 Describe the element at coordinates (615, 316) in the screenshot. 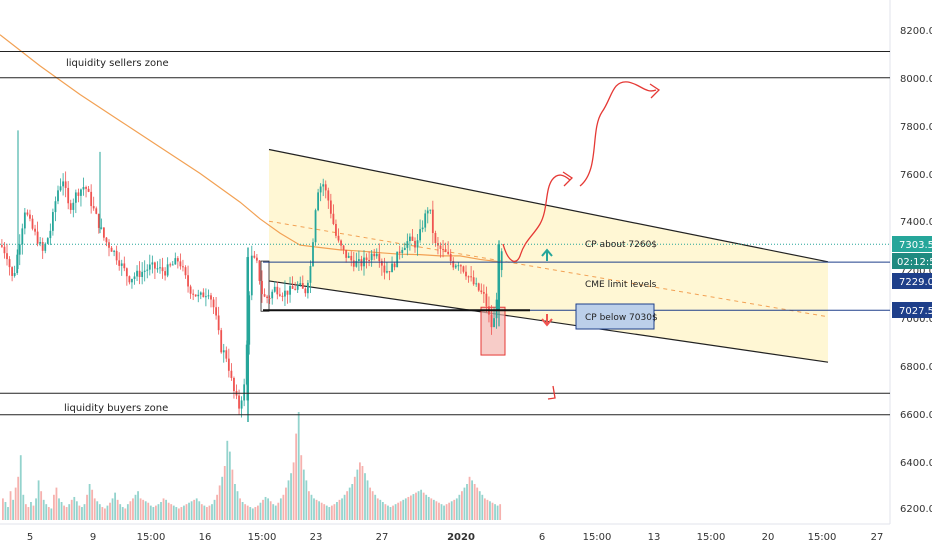

I see `cp-below-box` at that location.